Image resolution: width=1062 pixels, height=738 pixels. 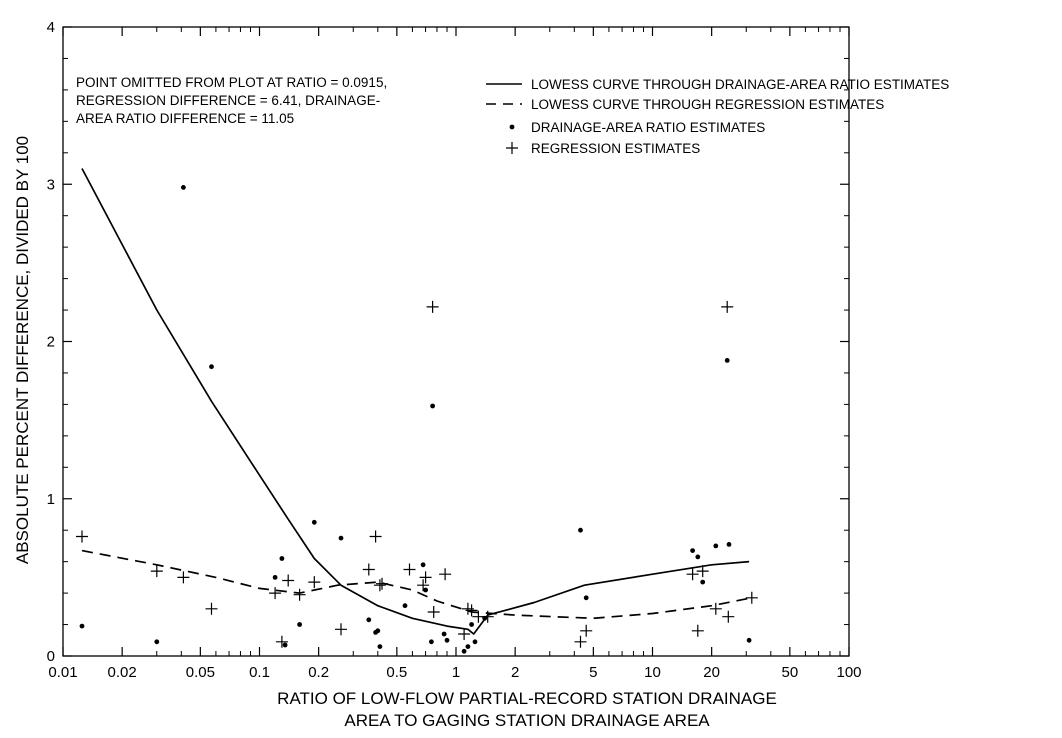 I want to click on y-tick-label: 4, so click(x=51, y=27).